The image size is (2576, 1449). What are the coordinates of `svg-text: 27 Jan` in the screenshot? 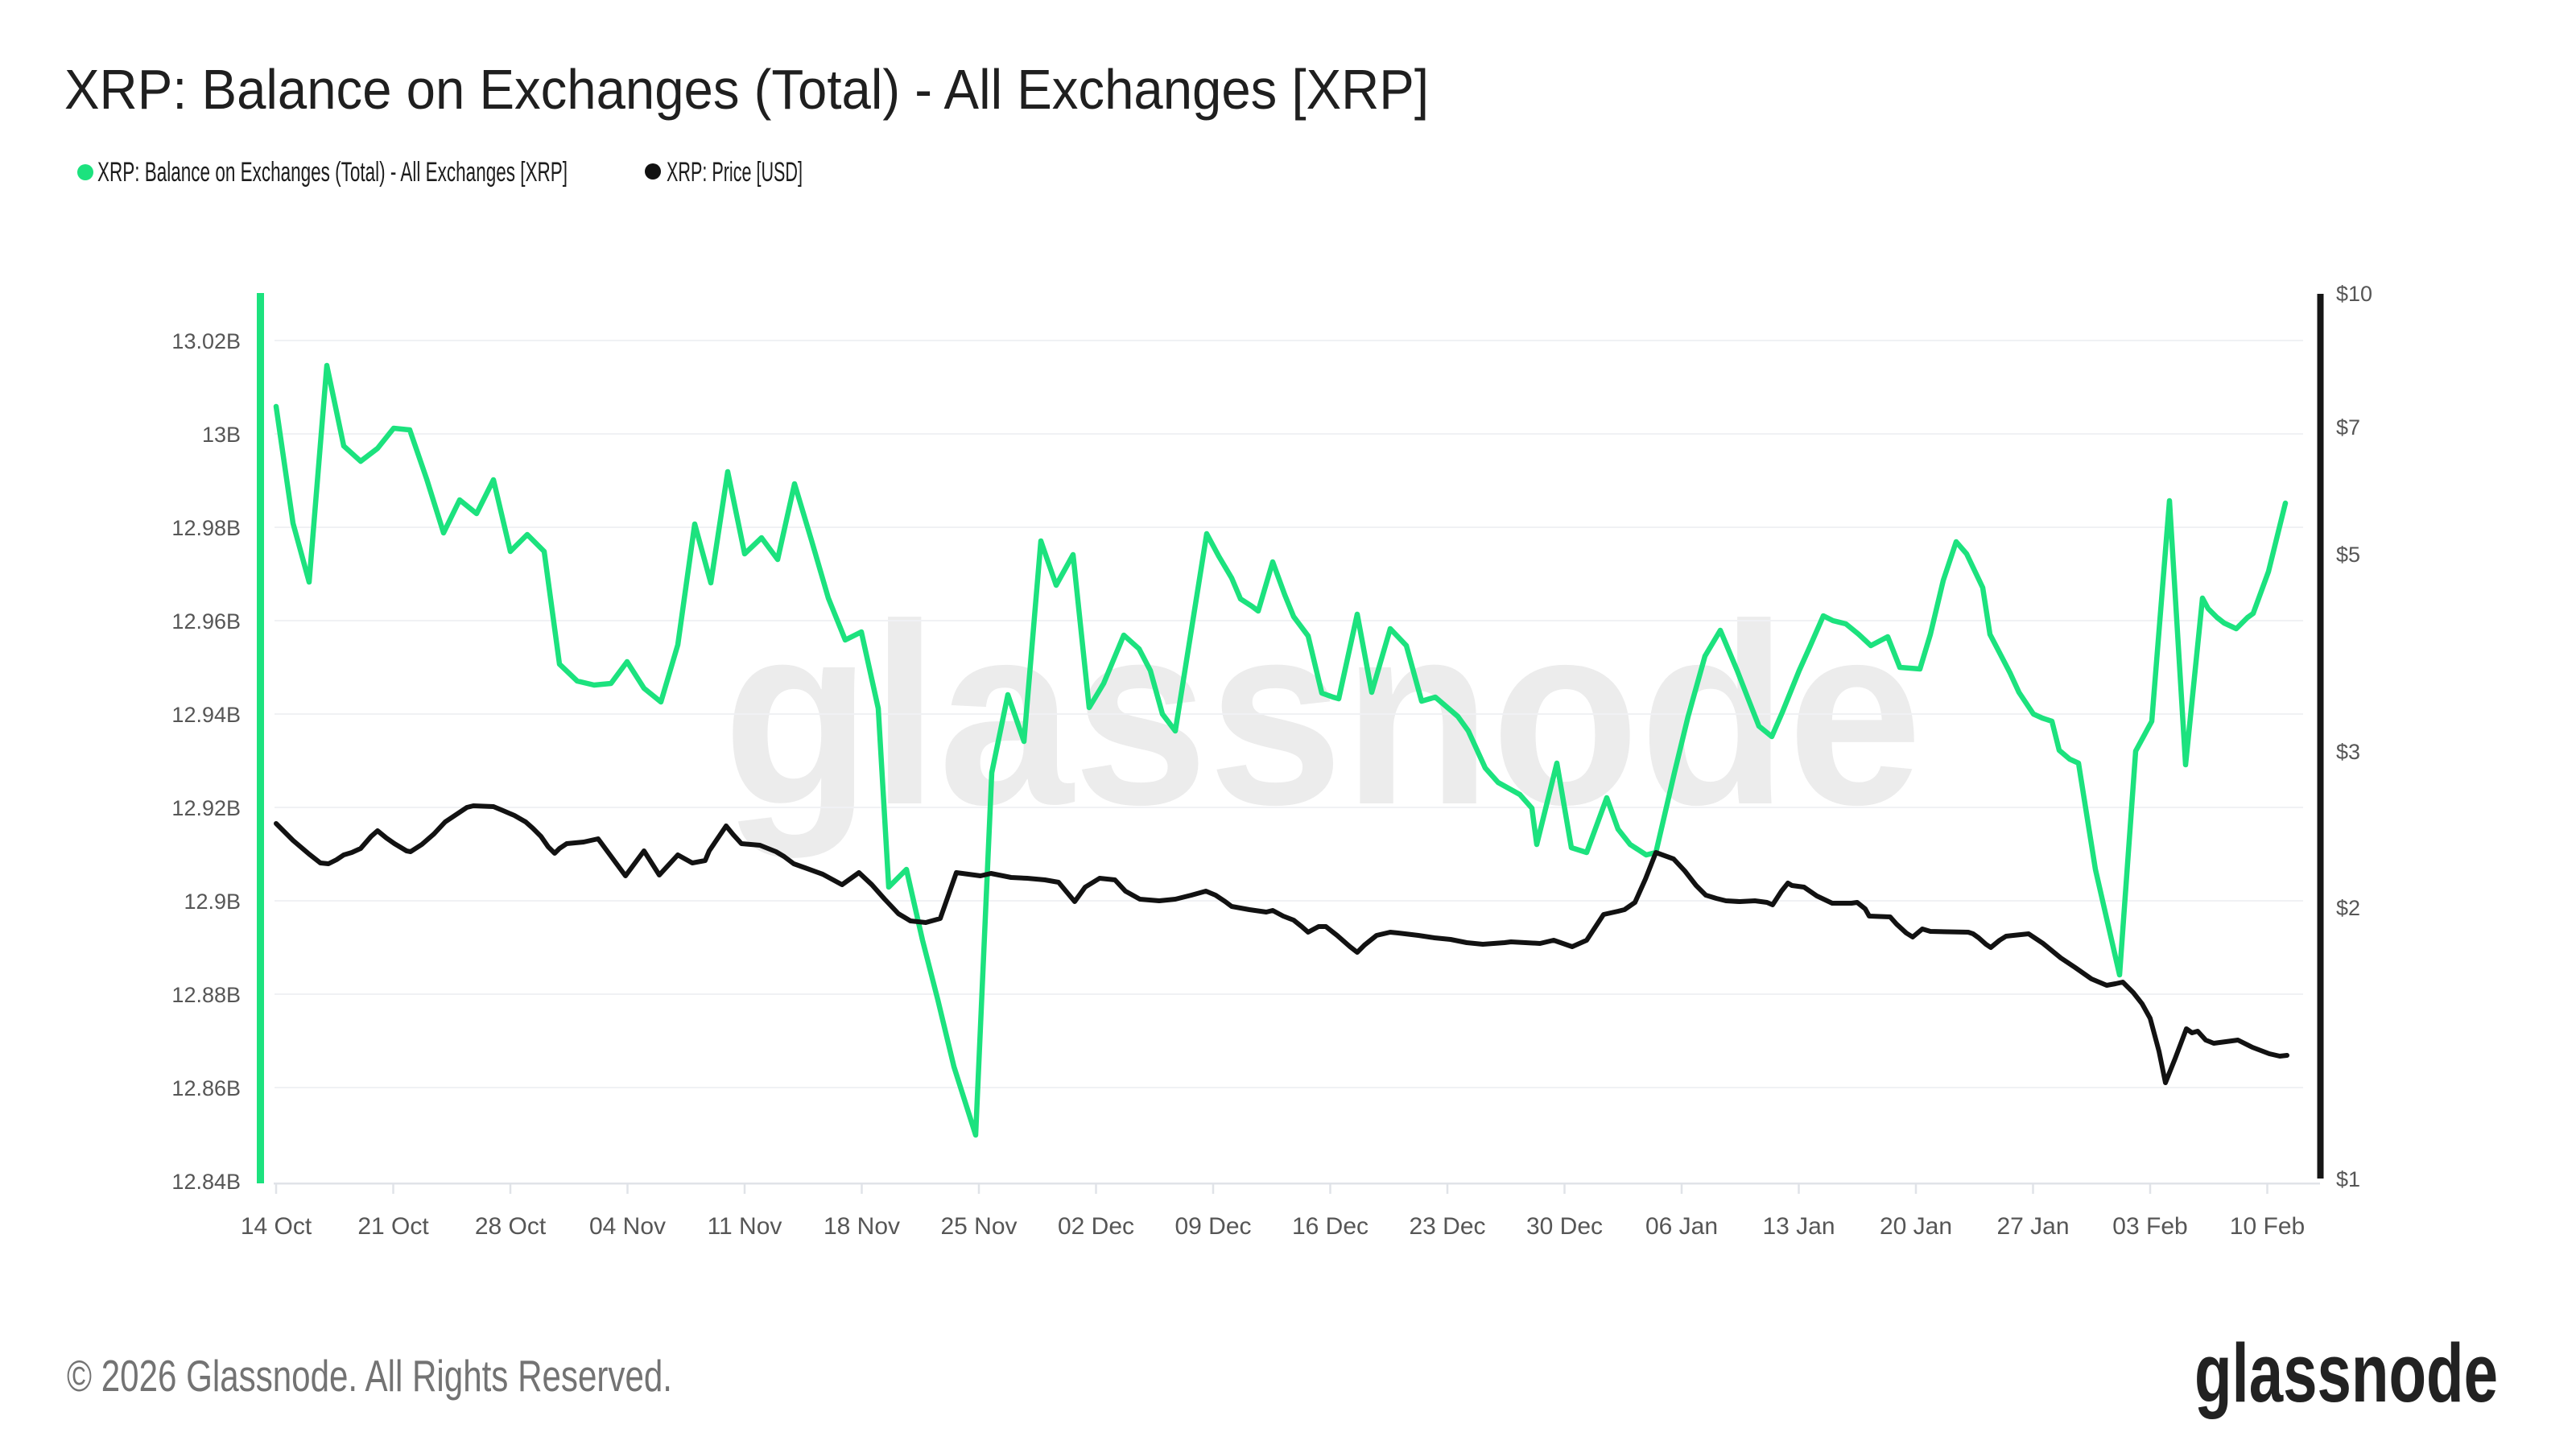 It's located at (2032, 1226).